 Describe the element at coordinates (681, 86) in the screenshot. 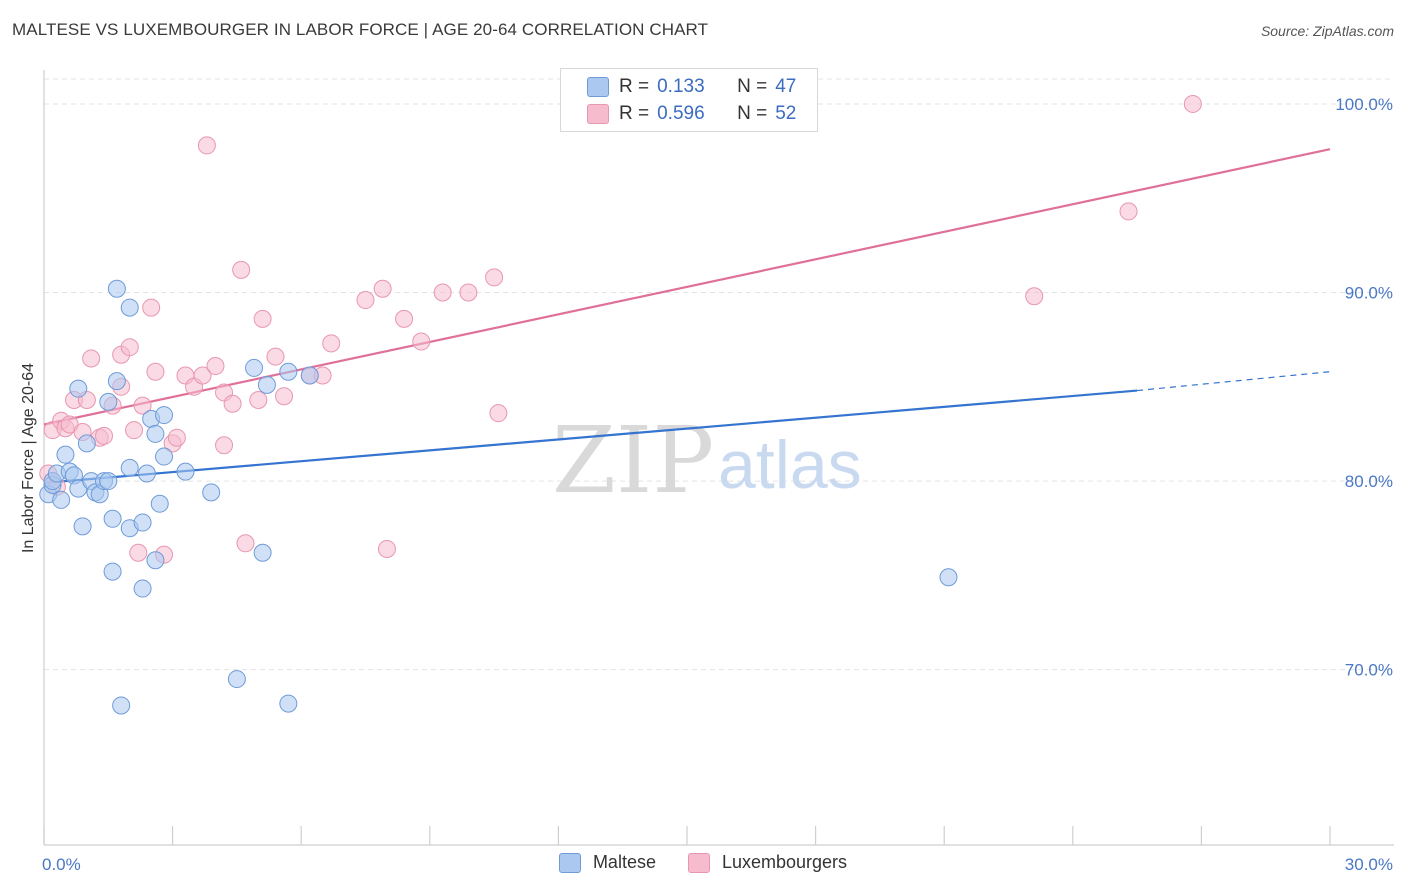

I see `maltese-r-value: 0.133` at that location.